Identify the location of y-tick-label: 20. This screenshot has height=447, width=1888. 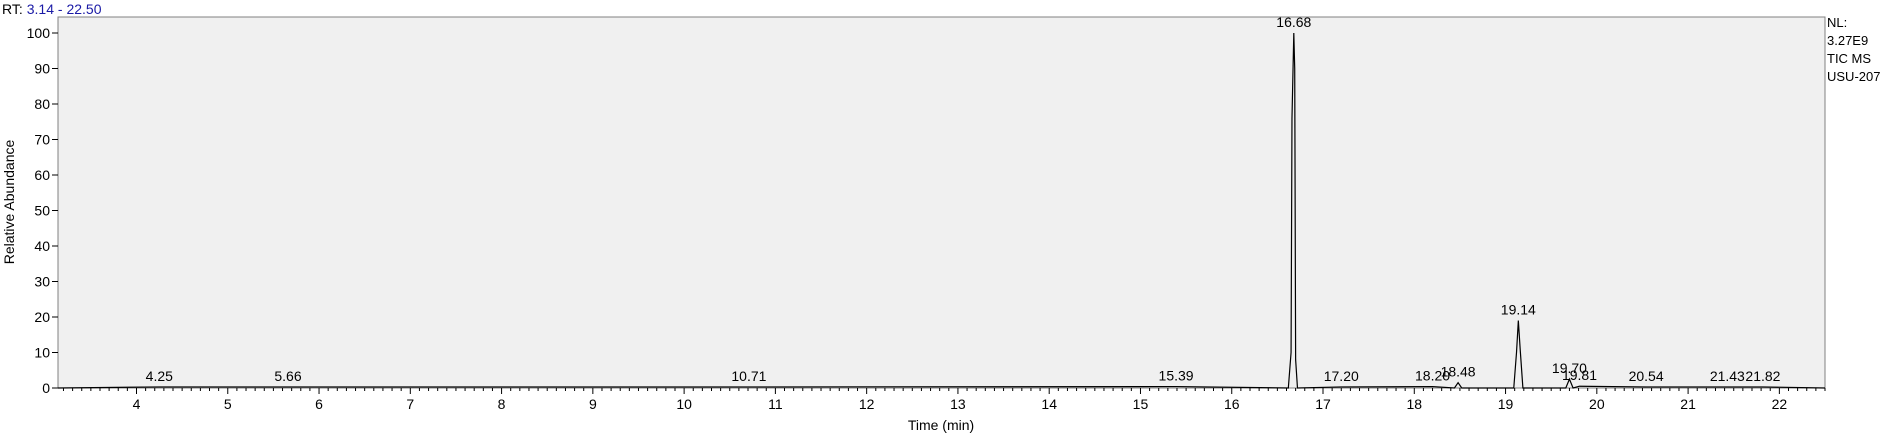
(42, 317).